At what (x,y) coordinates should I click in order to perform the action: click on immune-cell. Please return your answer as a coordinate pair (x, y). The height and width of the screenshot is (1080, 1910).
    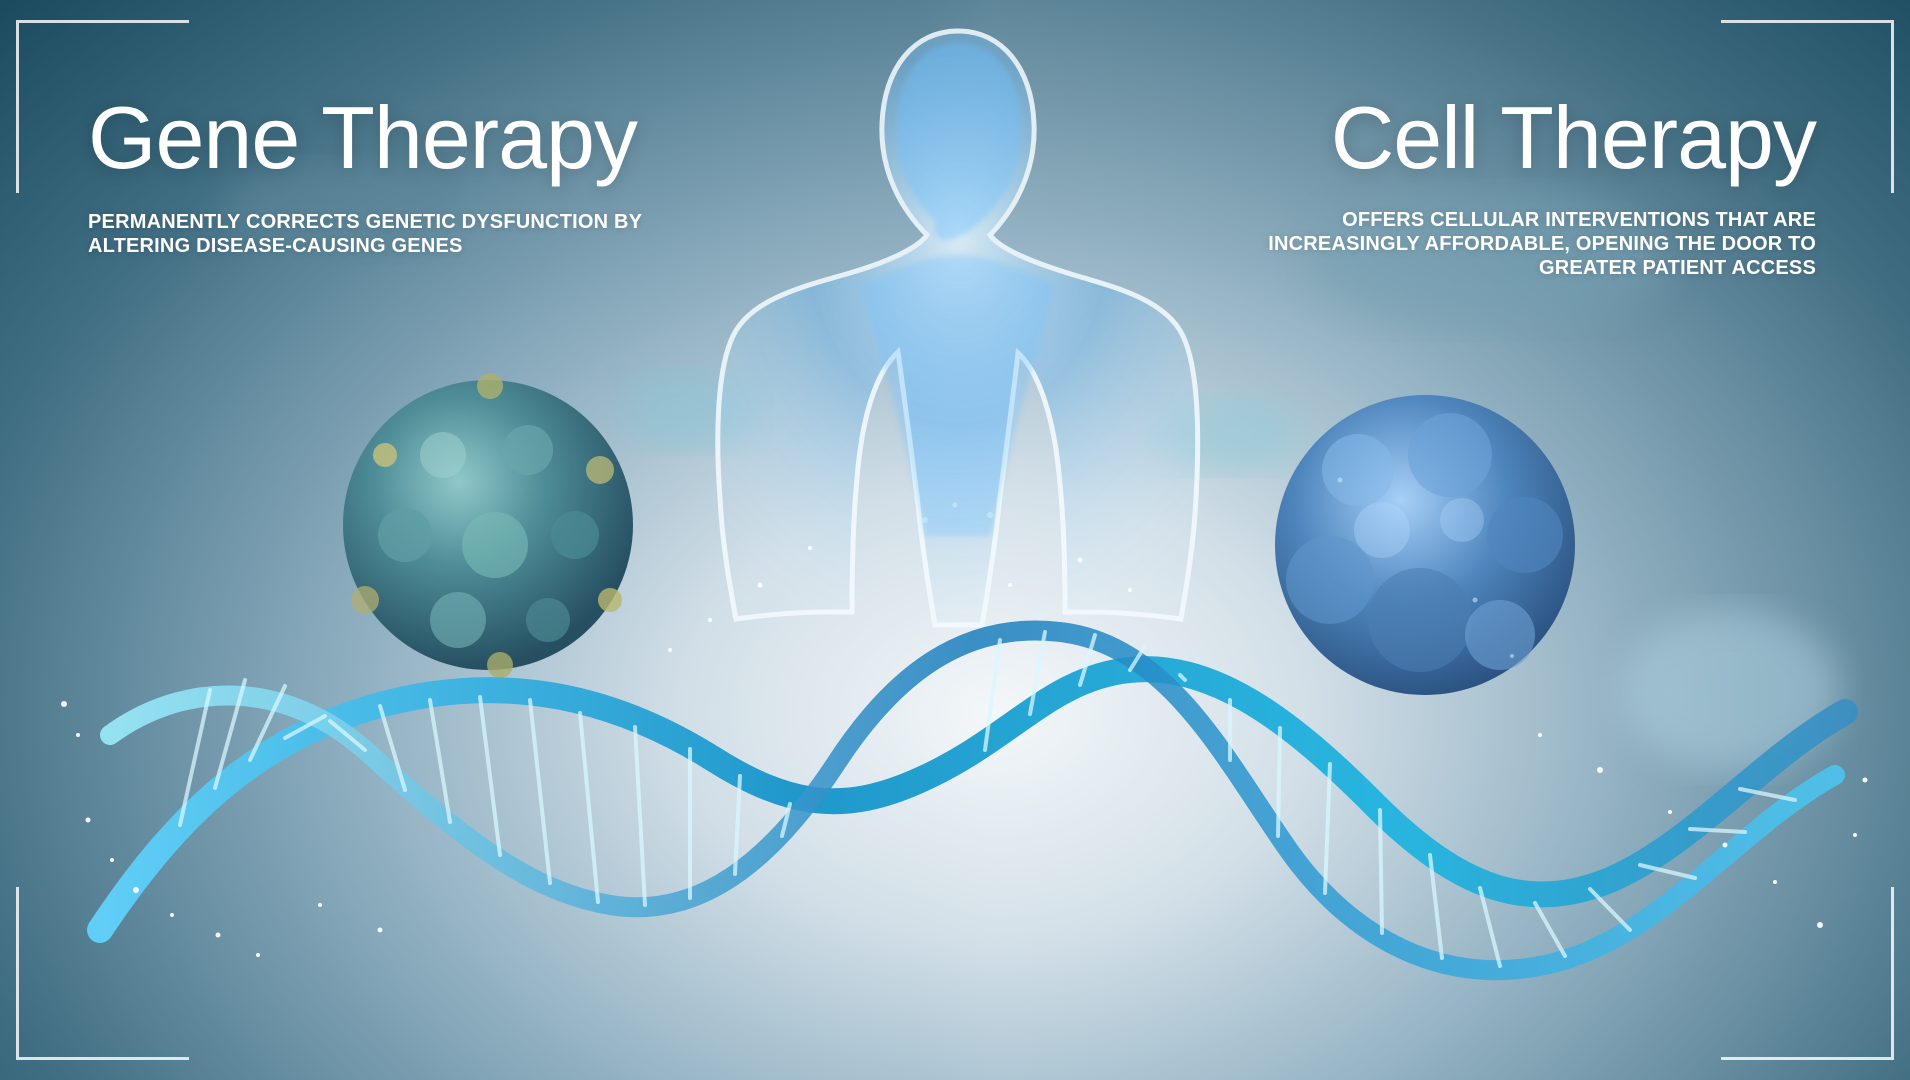
    Looking at the image, I should click on (1425, 545).